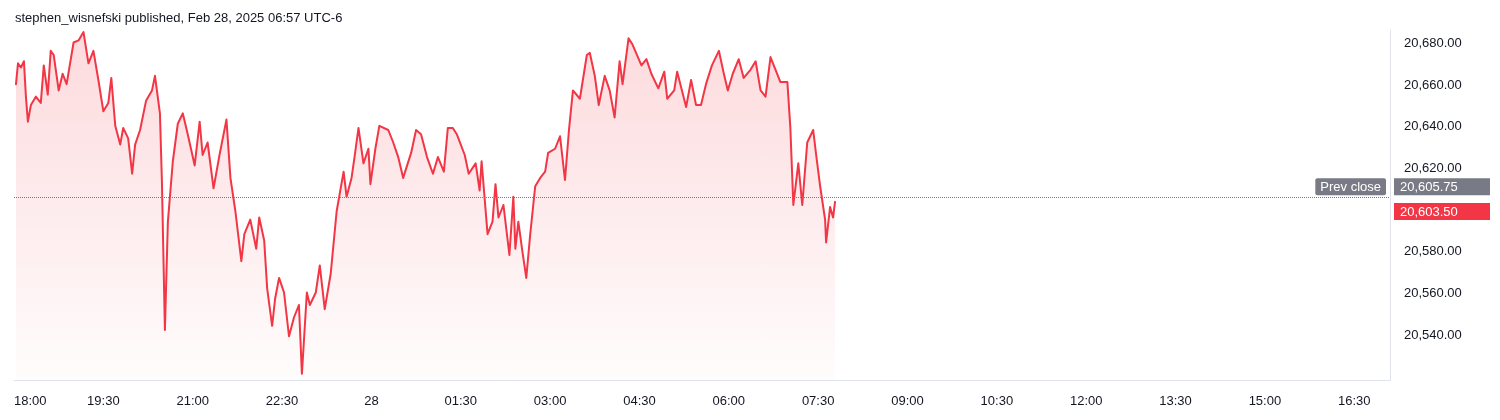  What do you see at coordinates (550, 400) in the screenshot?
I see `x-tick-label: 03:00` at bounding box center [550, 400].